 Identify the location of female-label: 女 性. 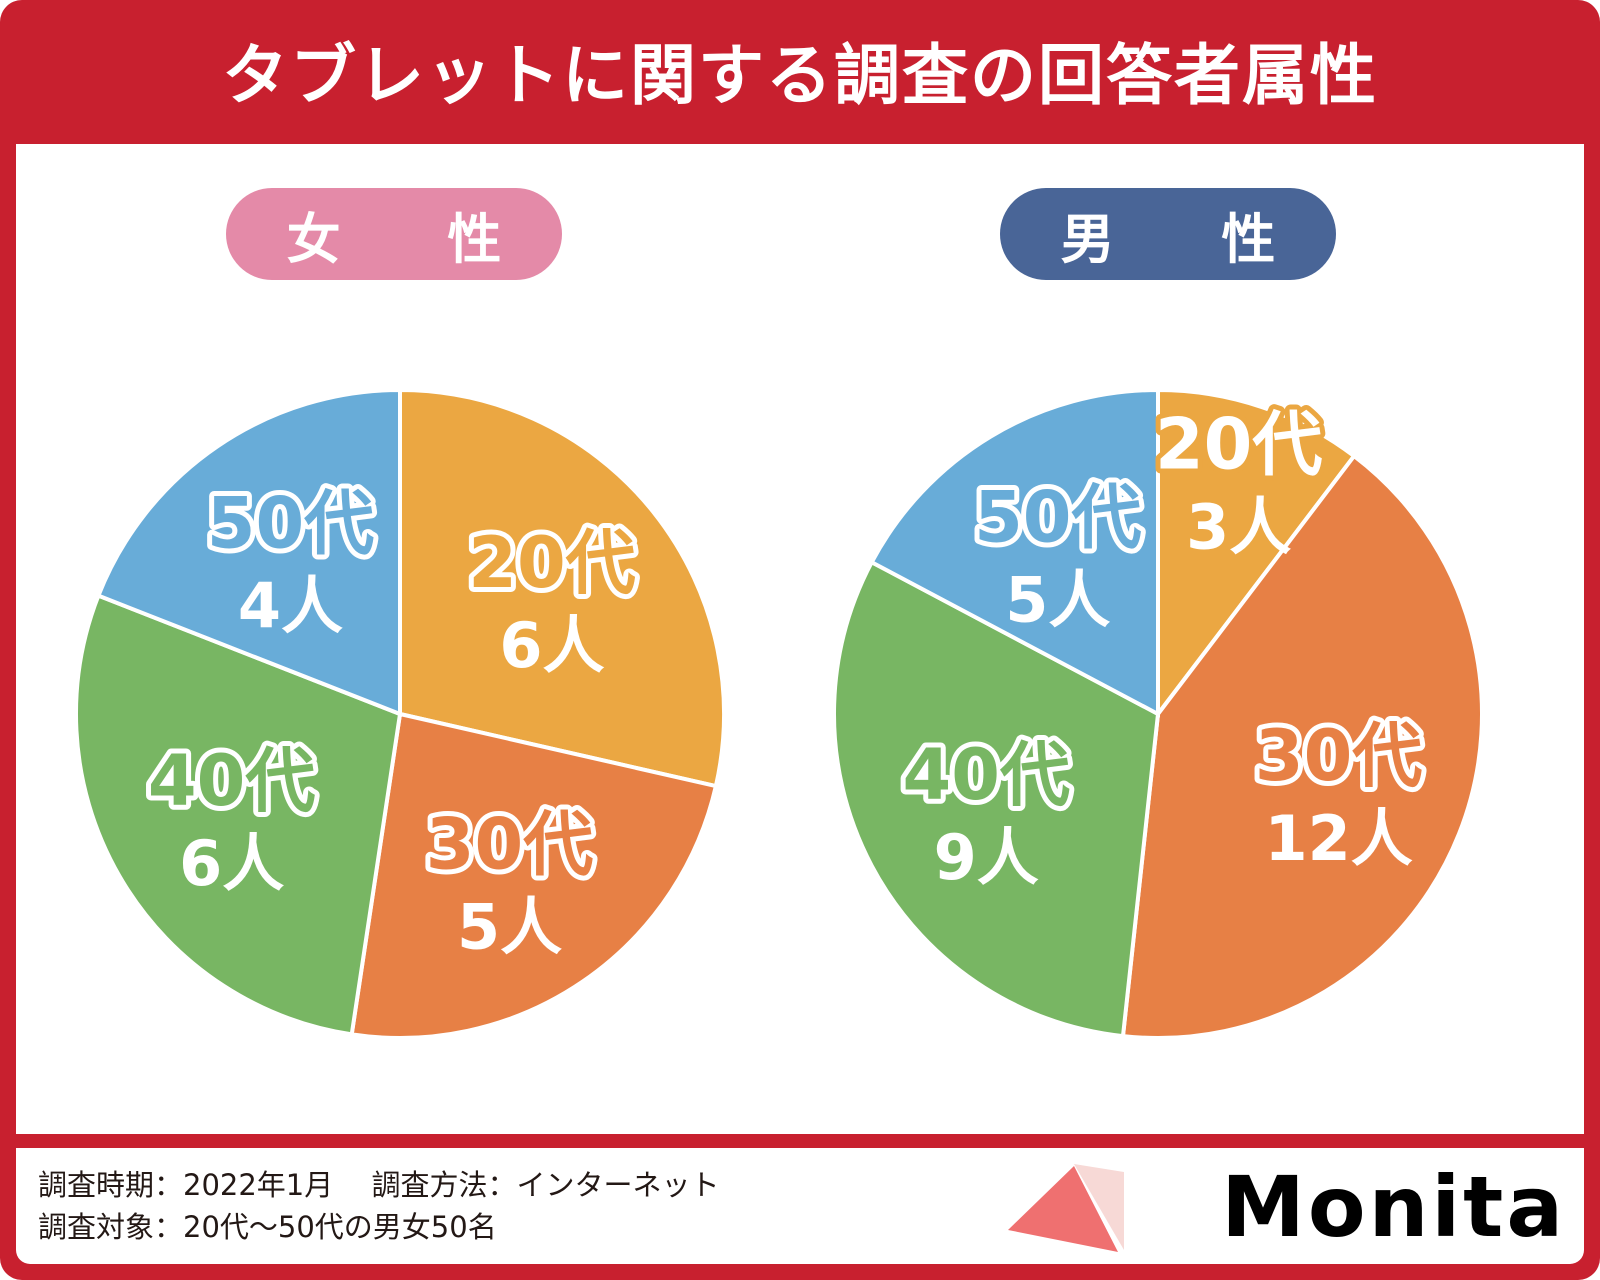
(394, 234).